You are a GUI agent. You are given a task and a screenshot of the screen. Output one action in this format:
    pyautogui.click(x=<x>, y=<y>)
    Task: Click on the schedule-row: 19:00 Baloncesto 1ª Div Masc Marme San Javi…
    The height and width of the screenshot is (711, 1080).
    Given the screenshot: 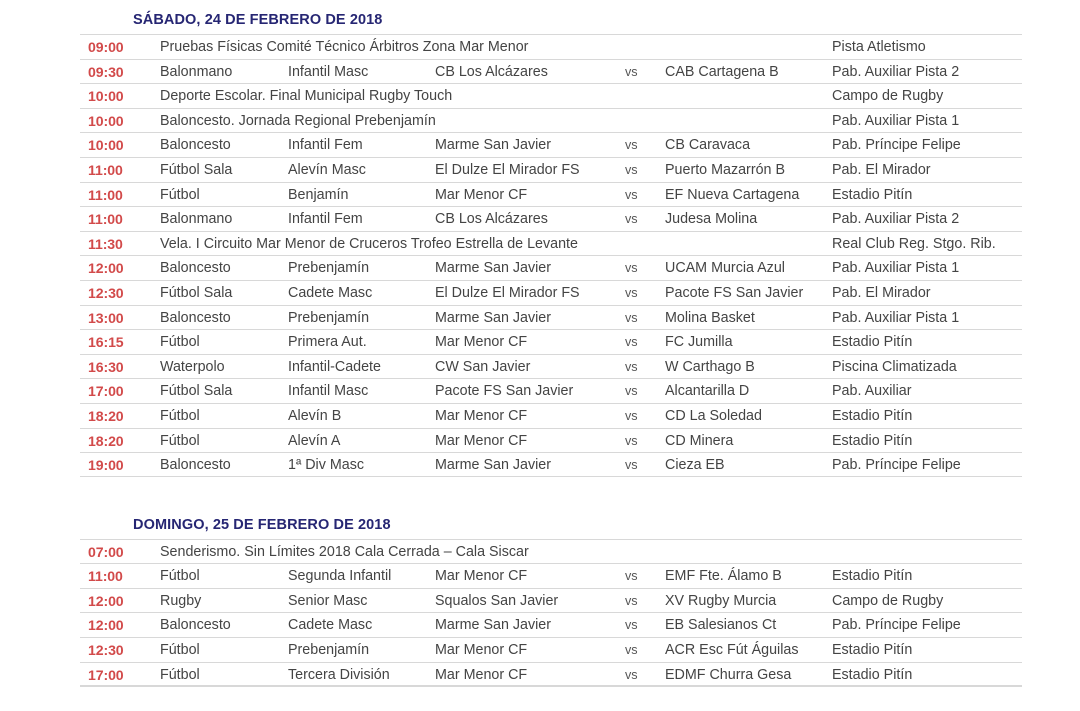 What is the action you would take?
    pyautogui.click(x=551, y=464)
    